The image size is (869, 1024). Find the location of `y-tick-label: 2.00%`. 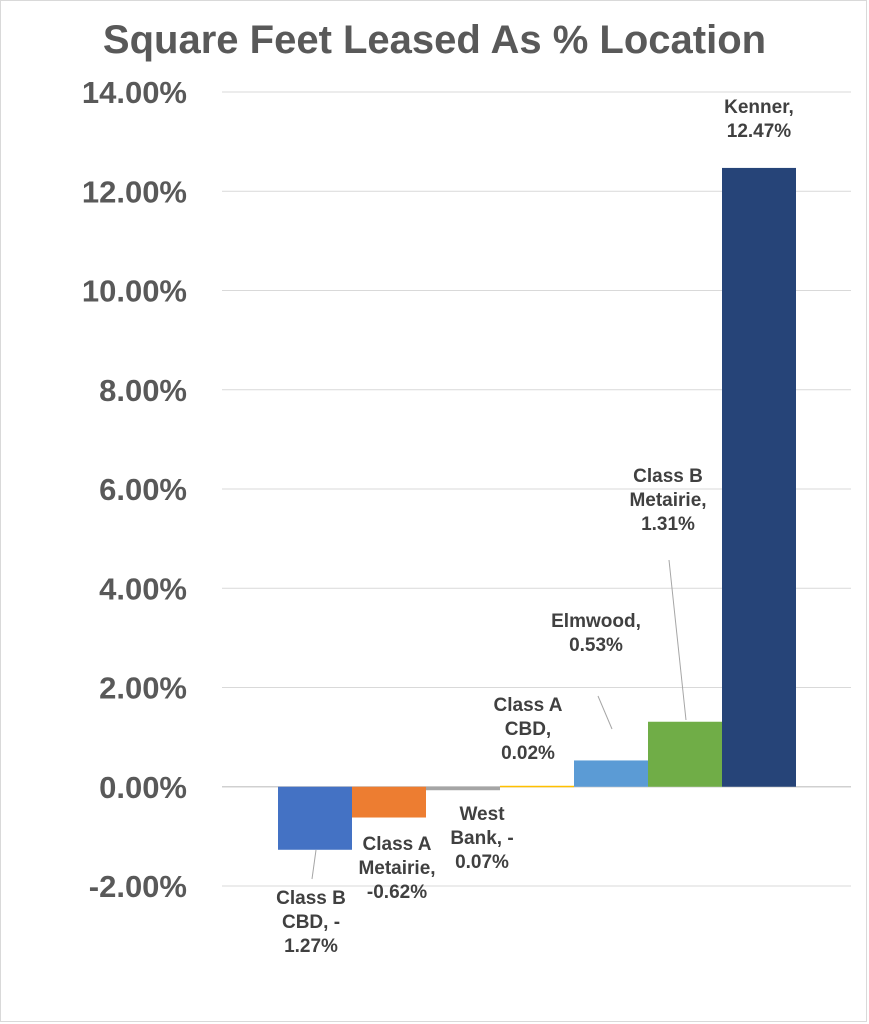

y-tick-label: 2.00% is located at coordinates (143, 688).